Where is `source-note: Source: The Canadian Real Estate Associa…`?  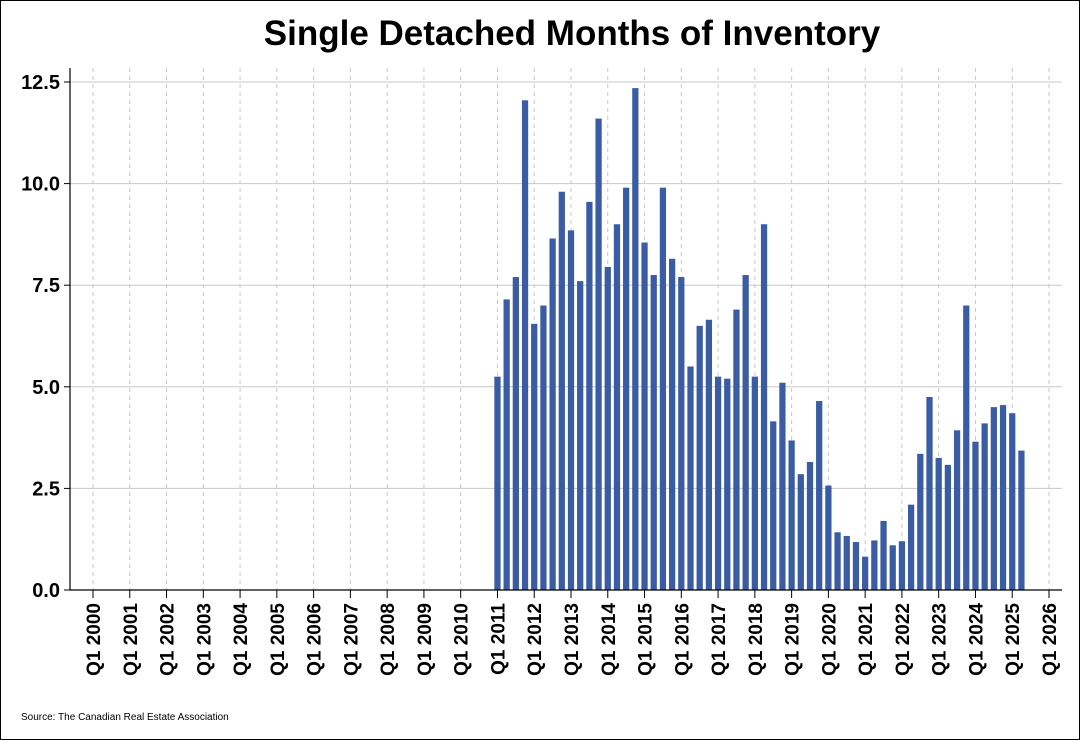 source-note: Source: The Canadian Real Estate Associa… is located at coordinates (125, 717).